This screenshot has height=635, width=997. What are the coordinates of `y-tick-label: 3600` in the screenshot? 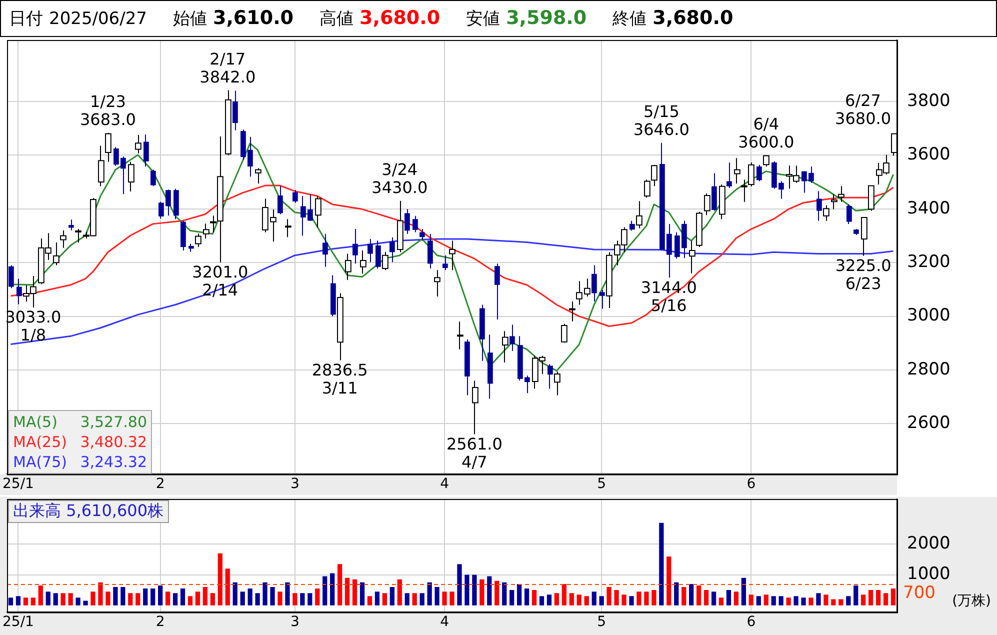 It's located at (928, 154).